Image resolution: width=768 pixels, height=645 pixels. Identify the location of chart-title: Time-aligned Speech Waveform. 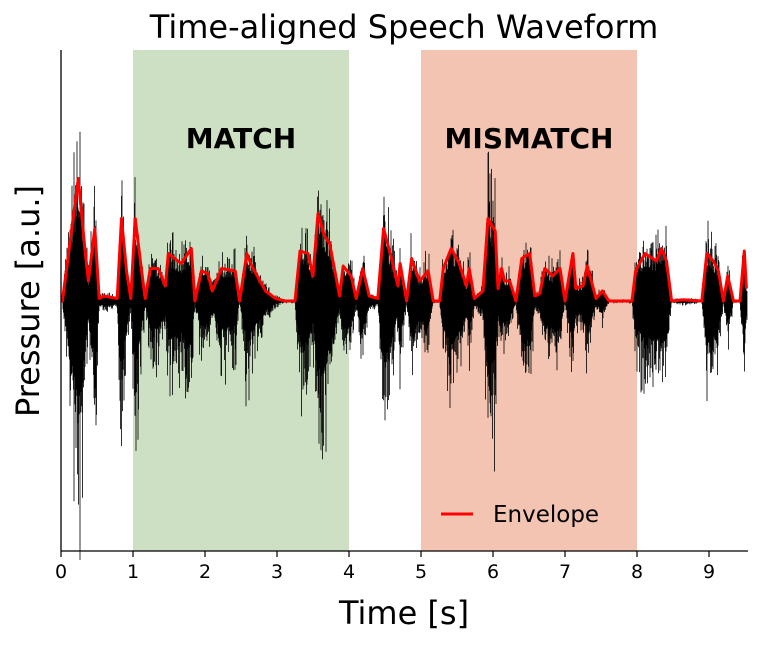
(404, 27).